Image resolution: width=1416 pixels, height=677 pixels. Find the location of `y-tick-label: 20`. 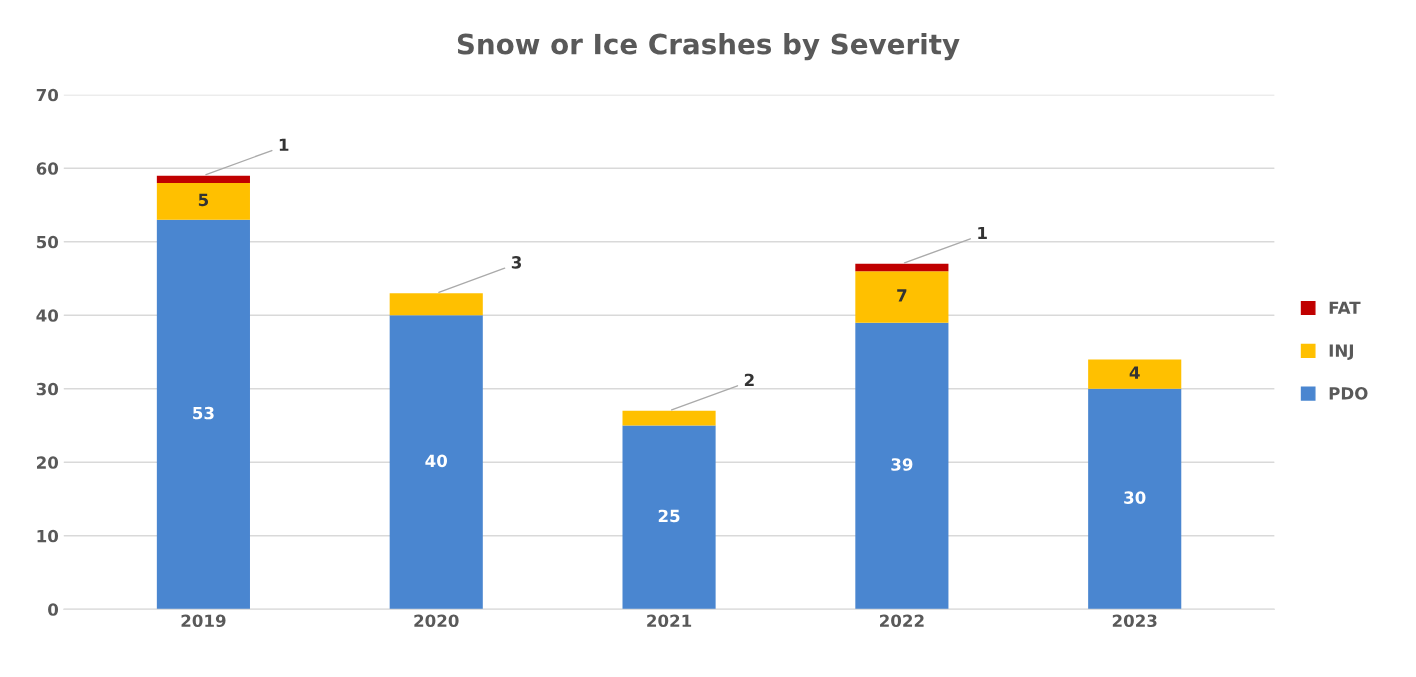

y-tick-label: 20 is located at coordinates (47, 462).